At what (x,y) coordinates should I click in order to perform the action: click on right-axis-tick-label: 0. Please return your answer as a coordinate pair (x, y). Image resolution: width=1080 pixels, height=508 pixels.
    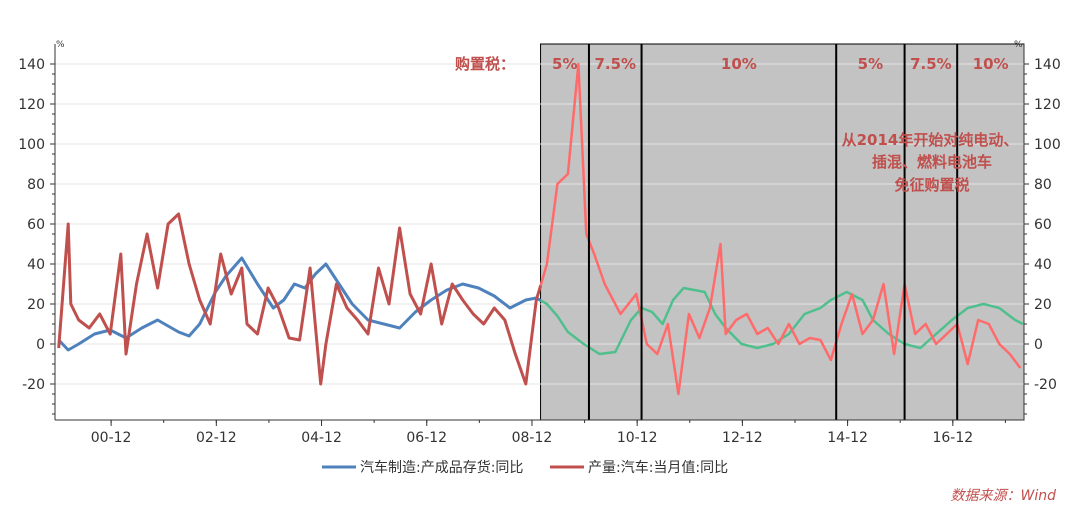
    Looking at the image, I should click on (1038, 345).